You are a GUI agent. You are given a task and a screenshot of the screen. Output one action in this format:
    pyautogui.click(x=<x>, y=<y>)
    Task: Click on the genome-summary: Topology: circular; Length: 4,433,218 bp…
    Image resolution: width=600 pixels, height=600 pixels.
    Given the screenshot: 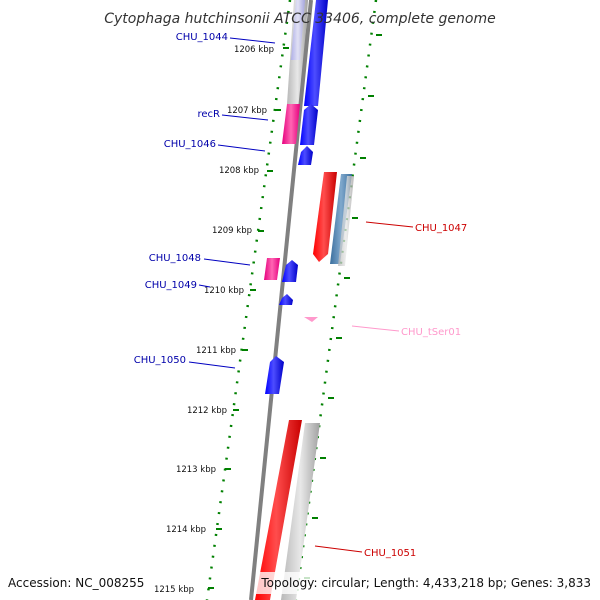 What is the action you would take?
    pyautogui.click(x=425, y=583)
    